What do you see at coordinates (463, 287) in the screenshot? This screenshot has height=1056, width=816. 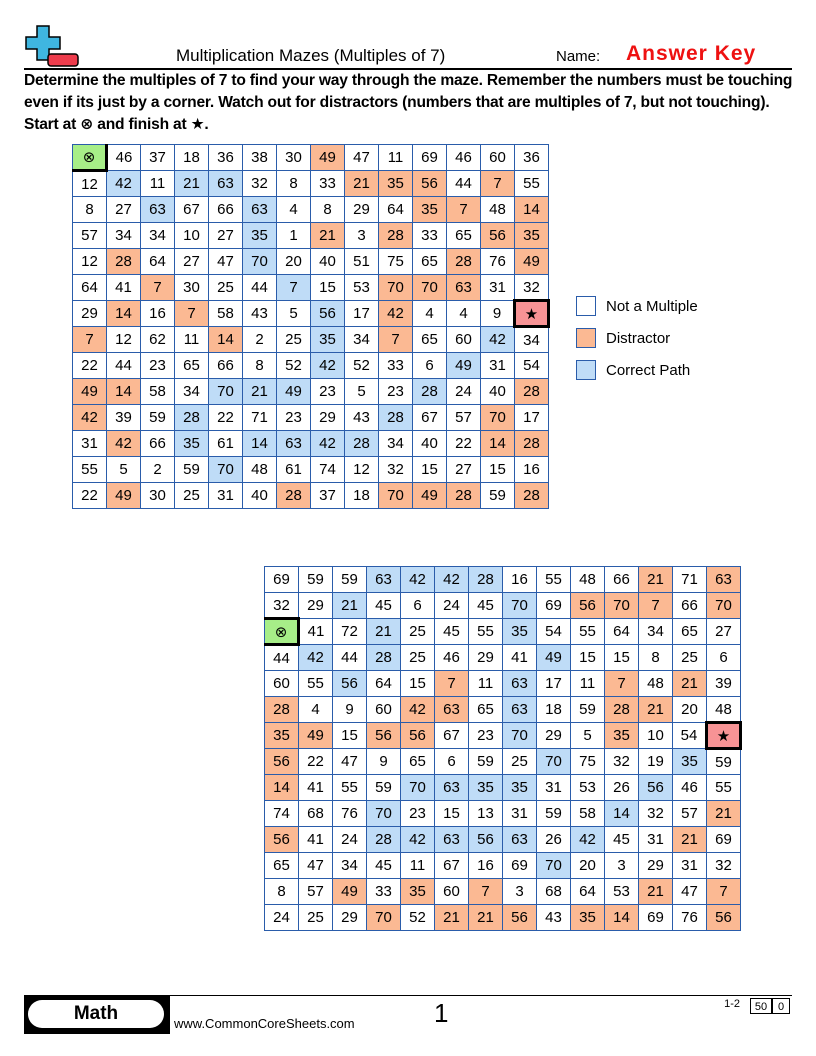 I see `distractor-cell: 63` at bounding box center [463, 287].